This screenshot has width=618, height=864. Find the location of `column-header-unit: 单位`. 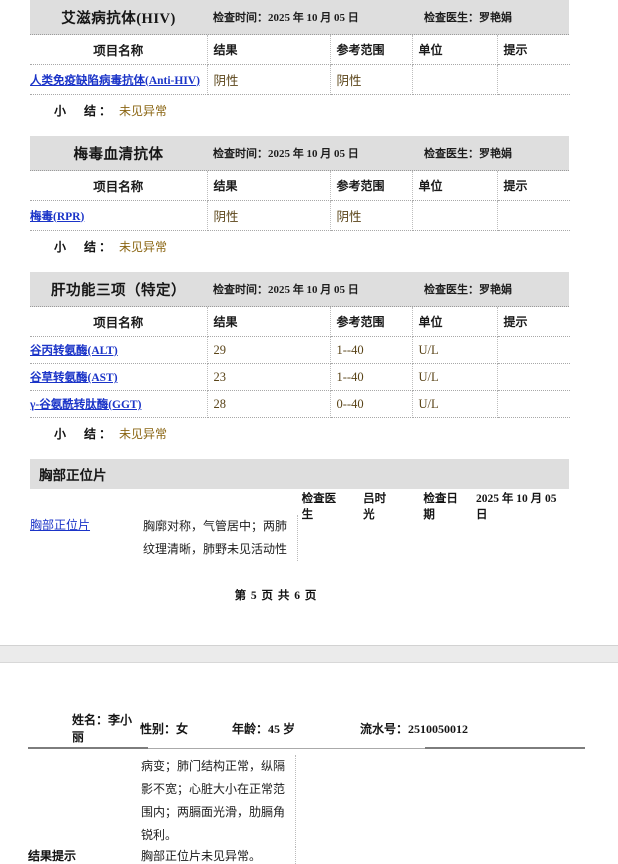

column-header-unit: 单位 is located at coordinates (455, 322).